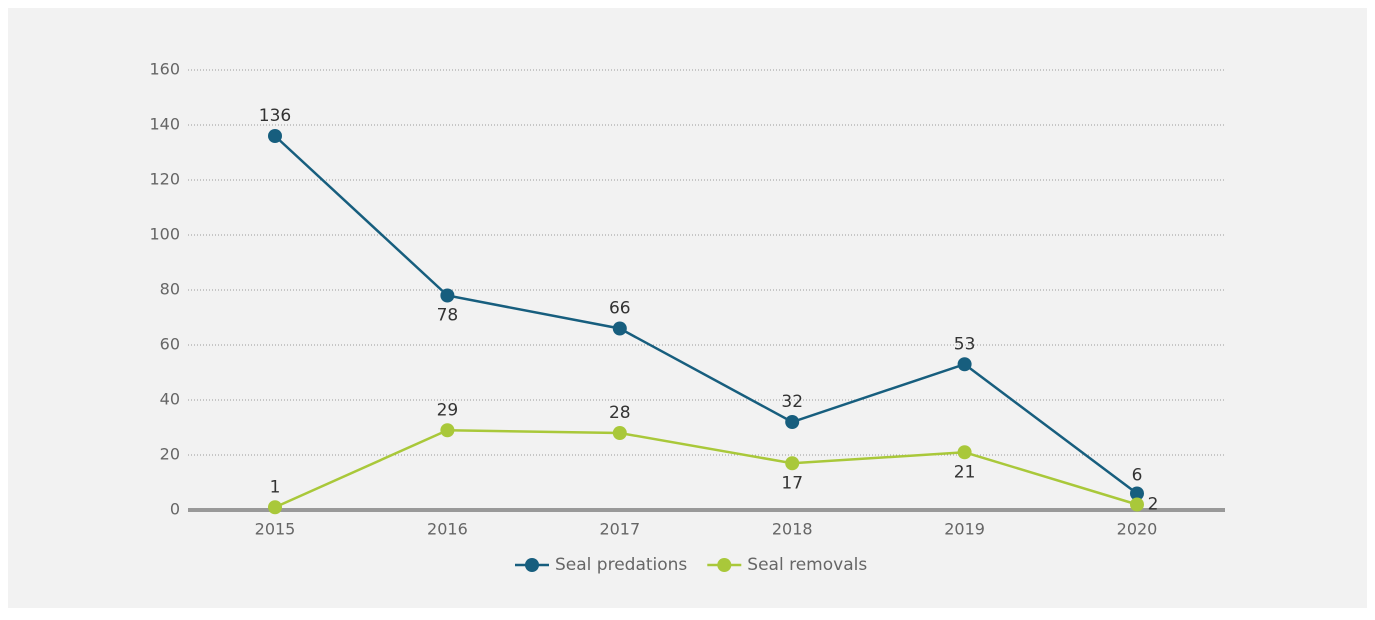 This screenshot has height=620, width=1375. What do you see at coordinates (964, 529) in the screenshot?
I see `x-tick-label: 2019` at bounding box center [964, 529].